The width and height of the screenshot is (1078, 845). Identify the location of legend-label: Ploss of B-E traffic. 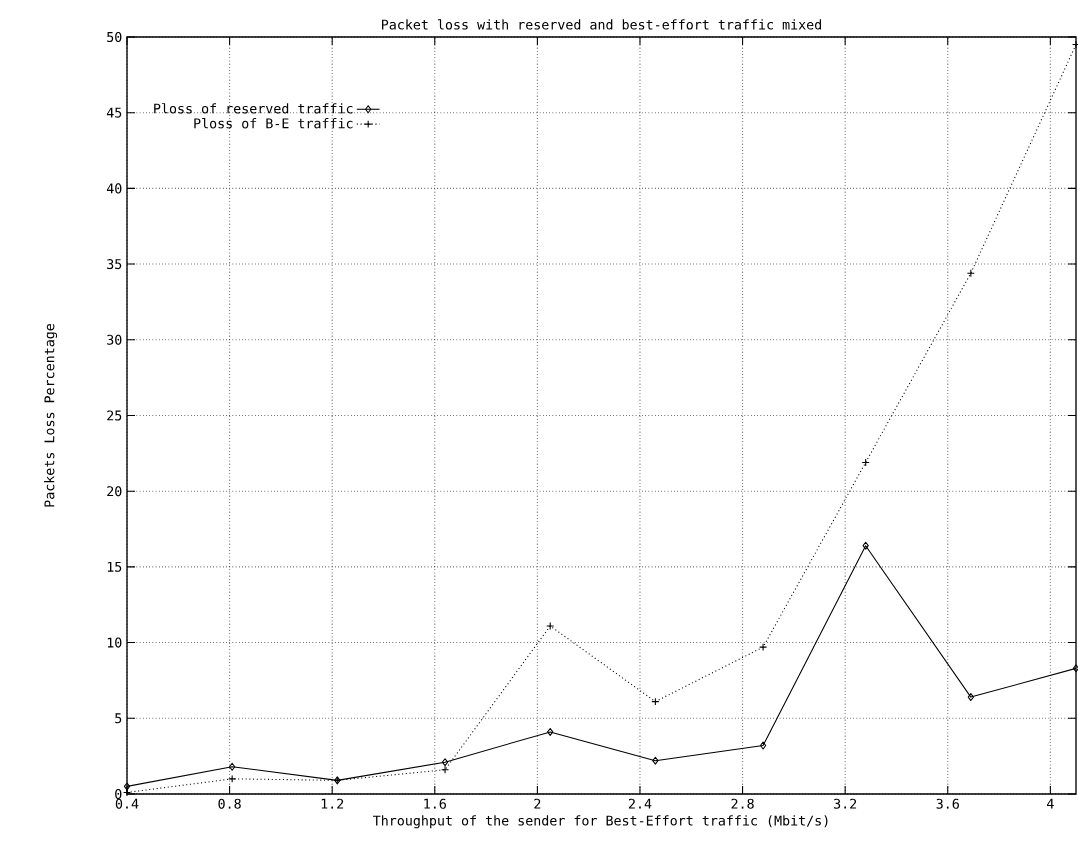
(273, 123).